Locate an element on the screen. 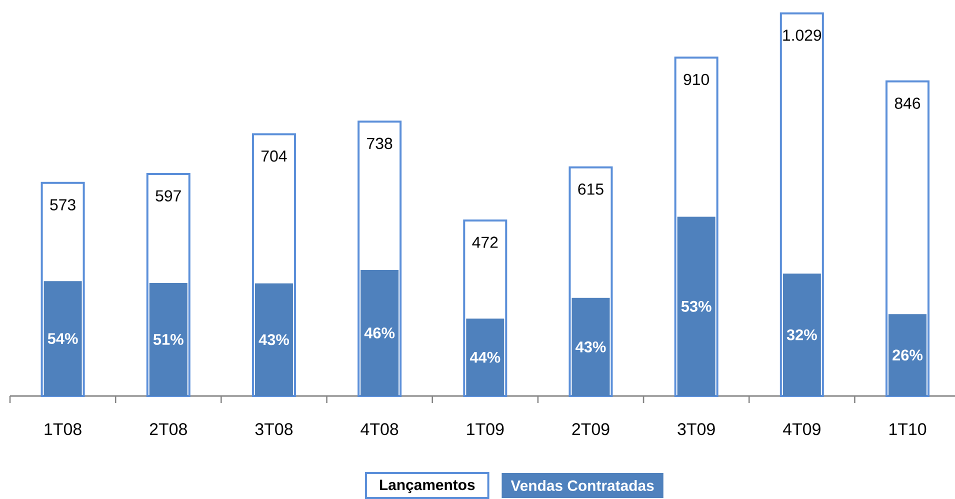 Image resolution: width=955 pixels, height=499 pixels. annotation: 32% is located at coordinates (801, 334).